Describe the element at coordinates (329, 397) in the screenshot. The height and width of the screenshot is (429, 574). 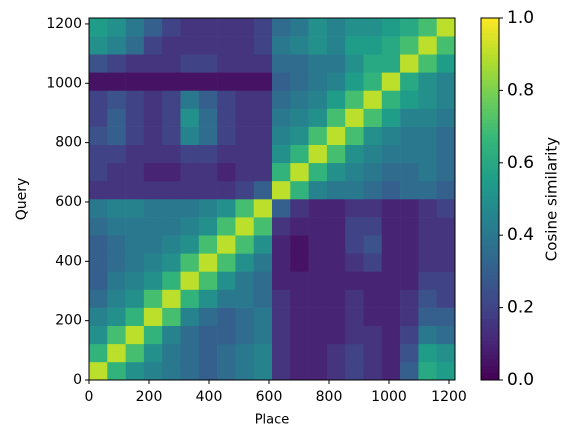
I see `x-tick-label: 800` at that location.